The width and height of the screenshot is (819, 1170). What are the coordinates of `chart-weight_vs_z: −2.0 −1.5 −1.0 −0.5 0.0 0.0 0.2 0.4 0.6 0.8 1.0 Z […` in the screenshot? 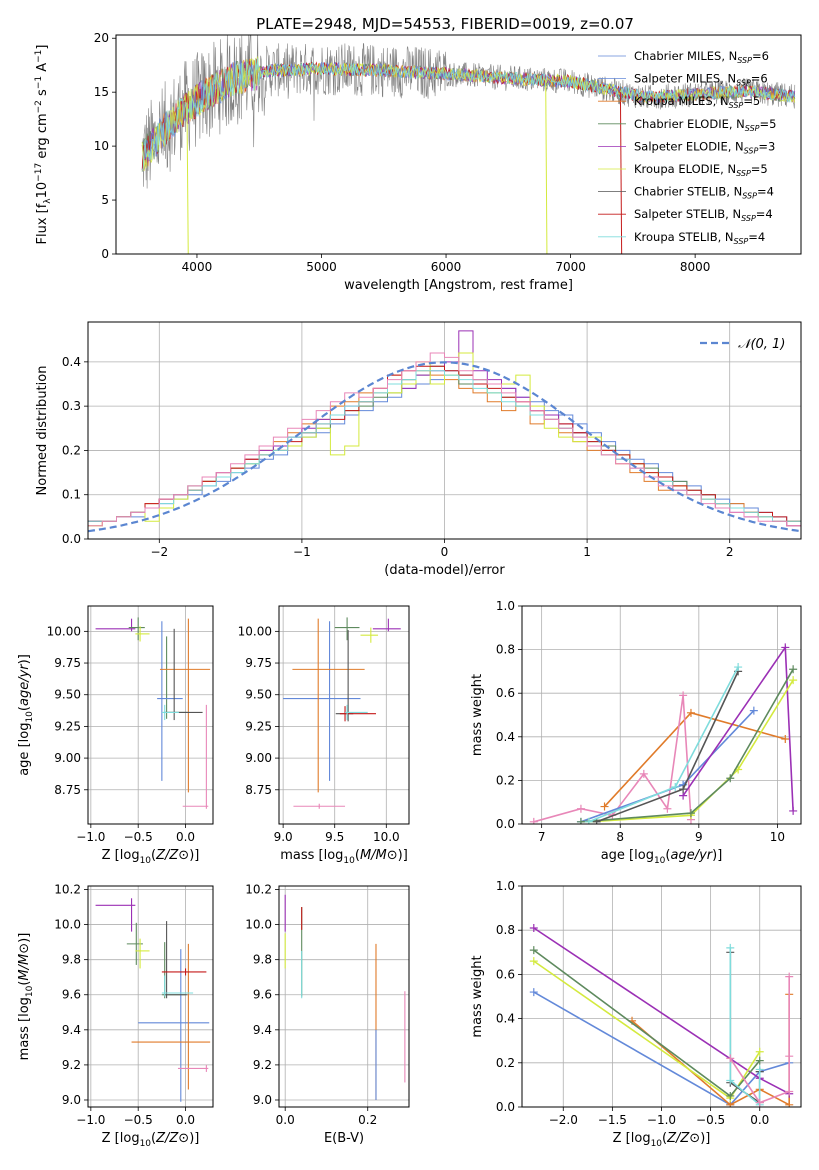 It's located at (636, 1014).